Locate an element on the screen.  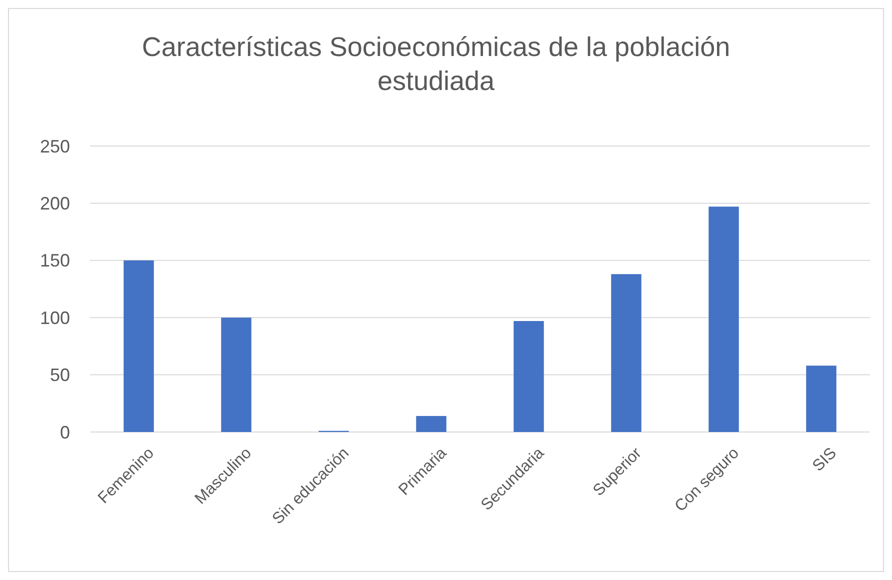
y-tick-label: 150 is located at coordinates (55, 260).